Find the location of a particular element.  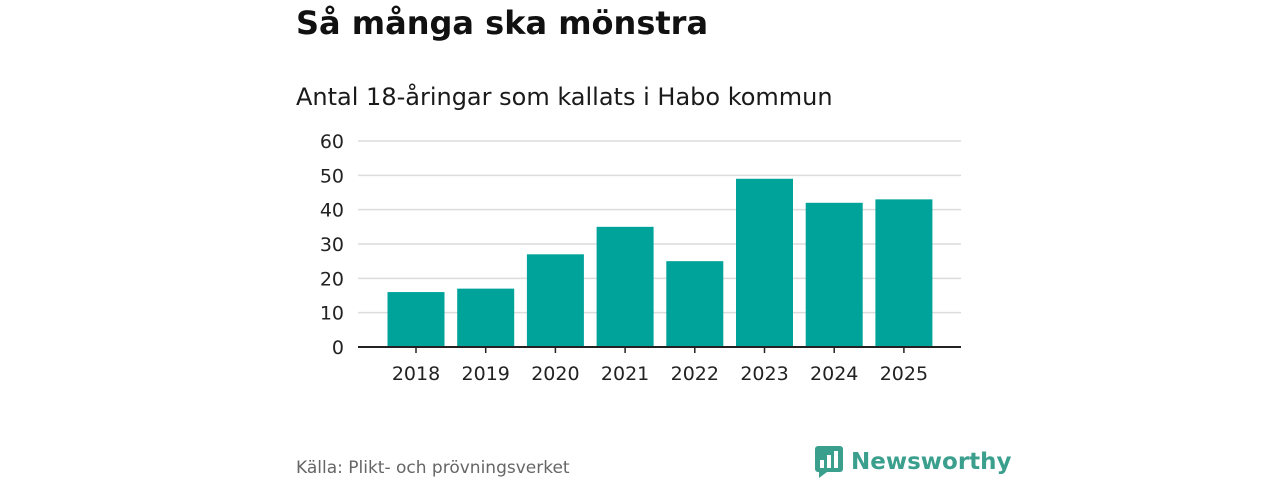

y-tick-label: 50 is located at coordinates (332, 176).